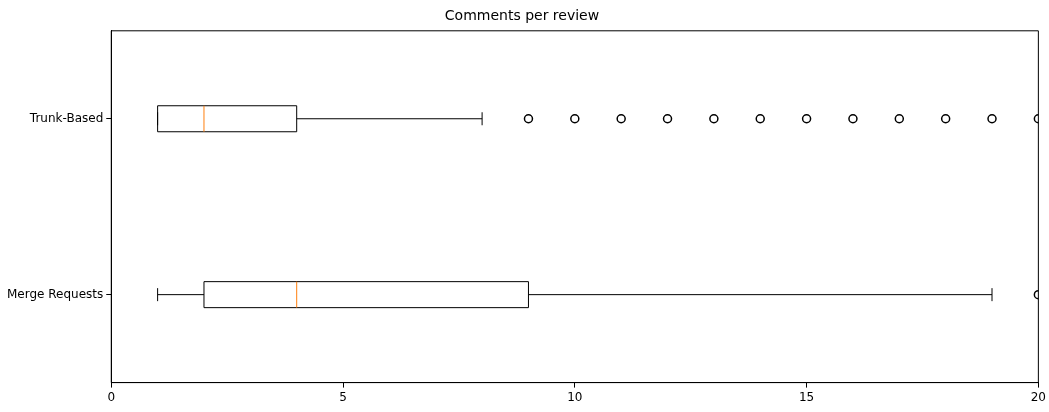 This screenshot has height=412, width=1049. I want to click on y-tick-label: Trunk-Based, so click(66, 117).